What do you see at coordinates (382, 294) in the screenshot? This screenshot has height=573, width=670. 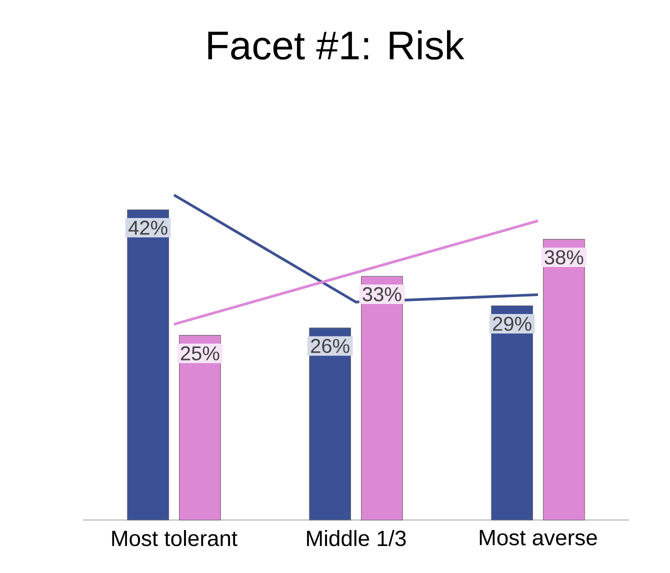 I see `data-label: 33%` at bounding box center [382, 294].